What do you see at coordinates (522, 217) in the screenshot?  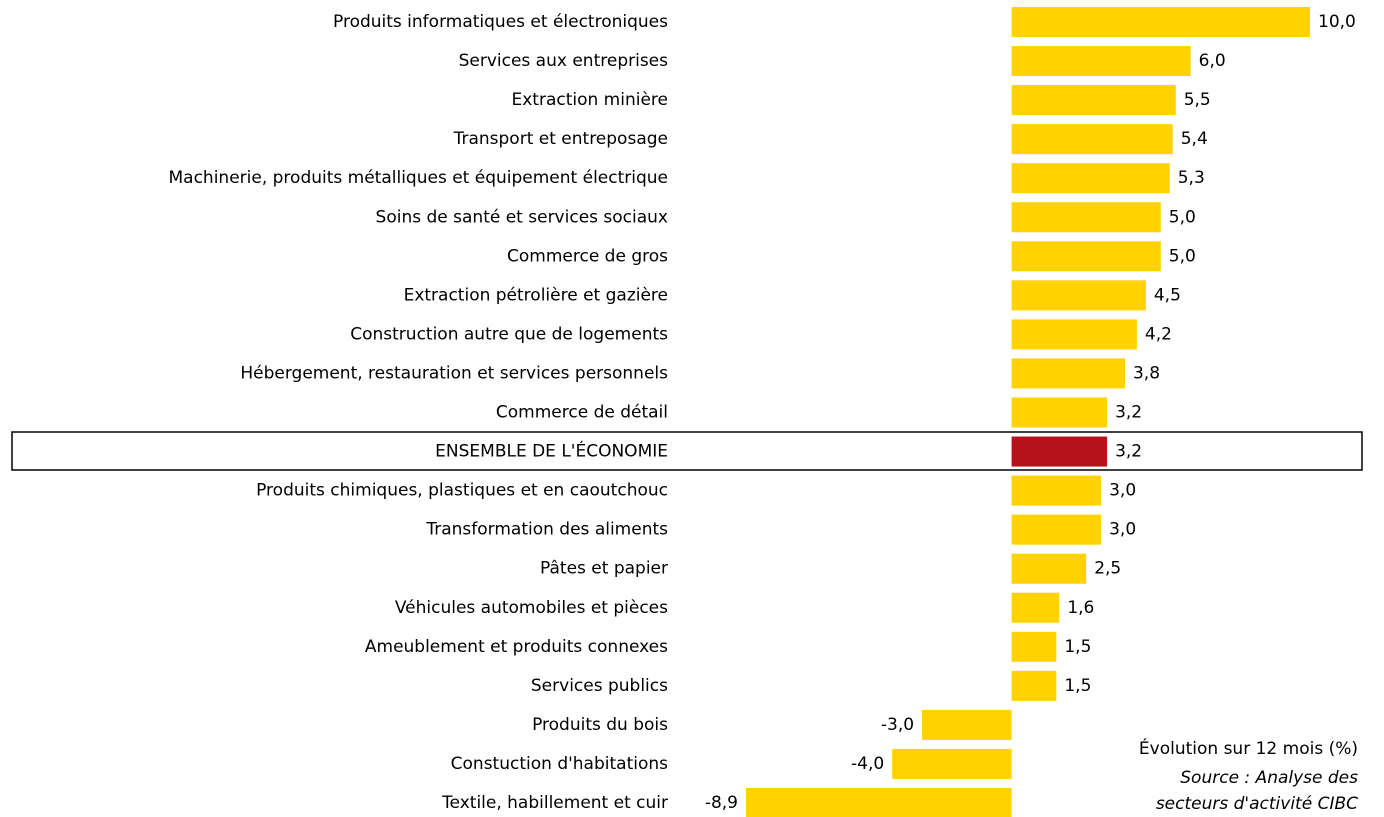 I see `category-label: Soins de santé et services sociaux` at bounding box center [522, 217].